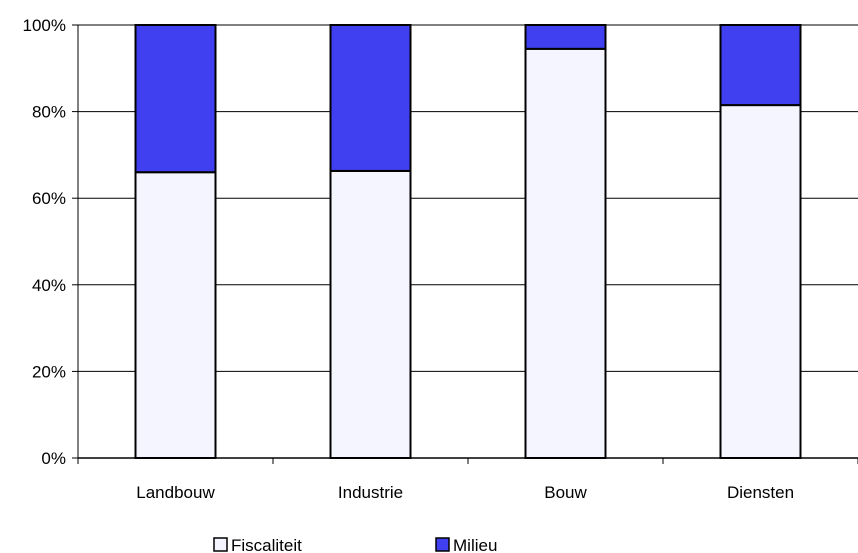 The image size is (858, 553). Describe the element at coordinates (49, 285) in the screenshot. I see `y-tick-label: 40%` at that location.